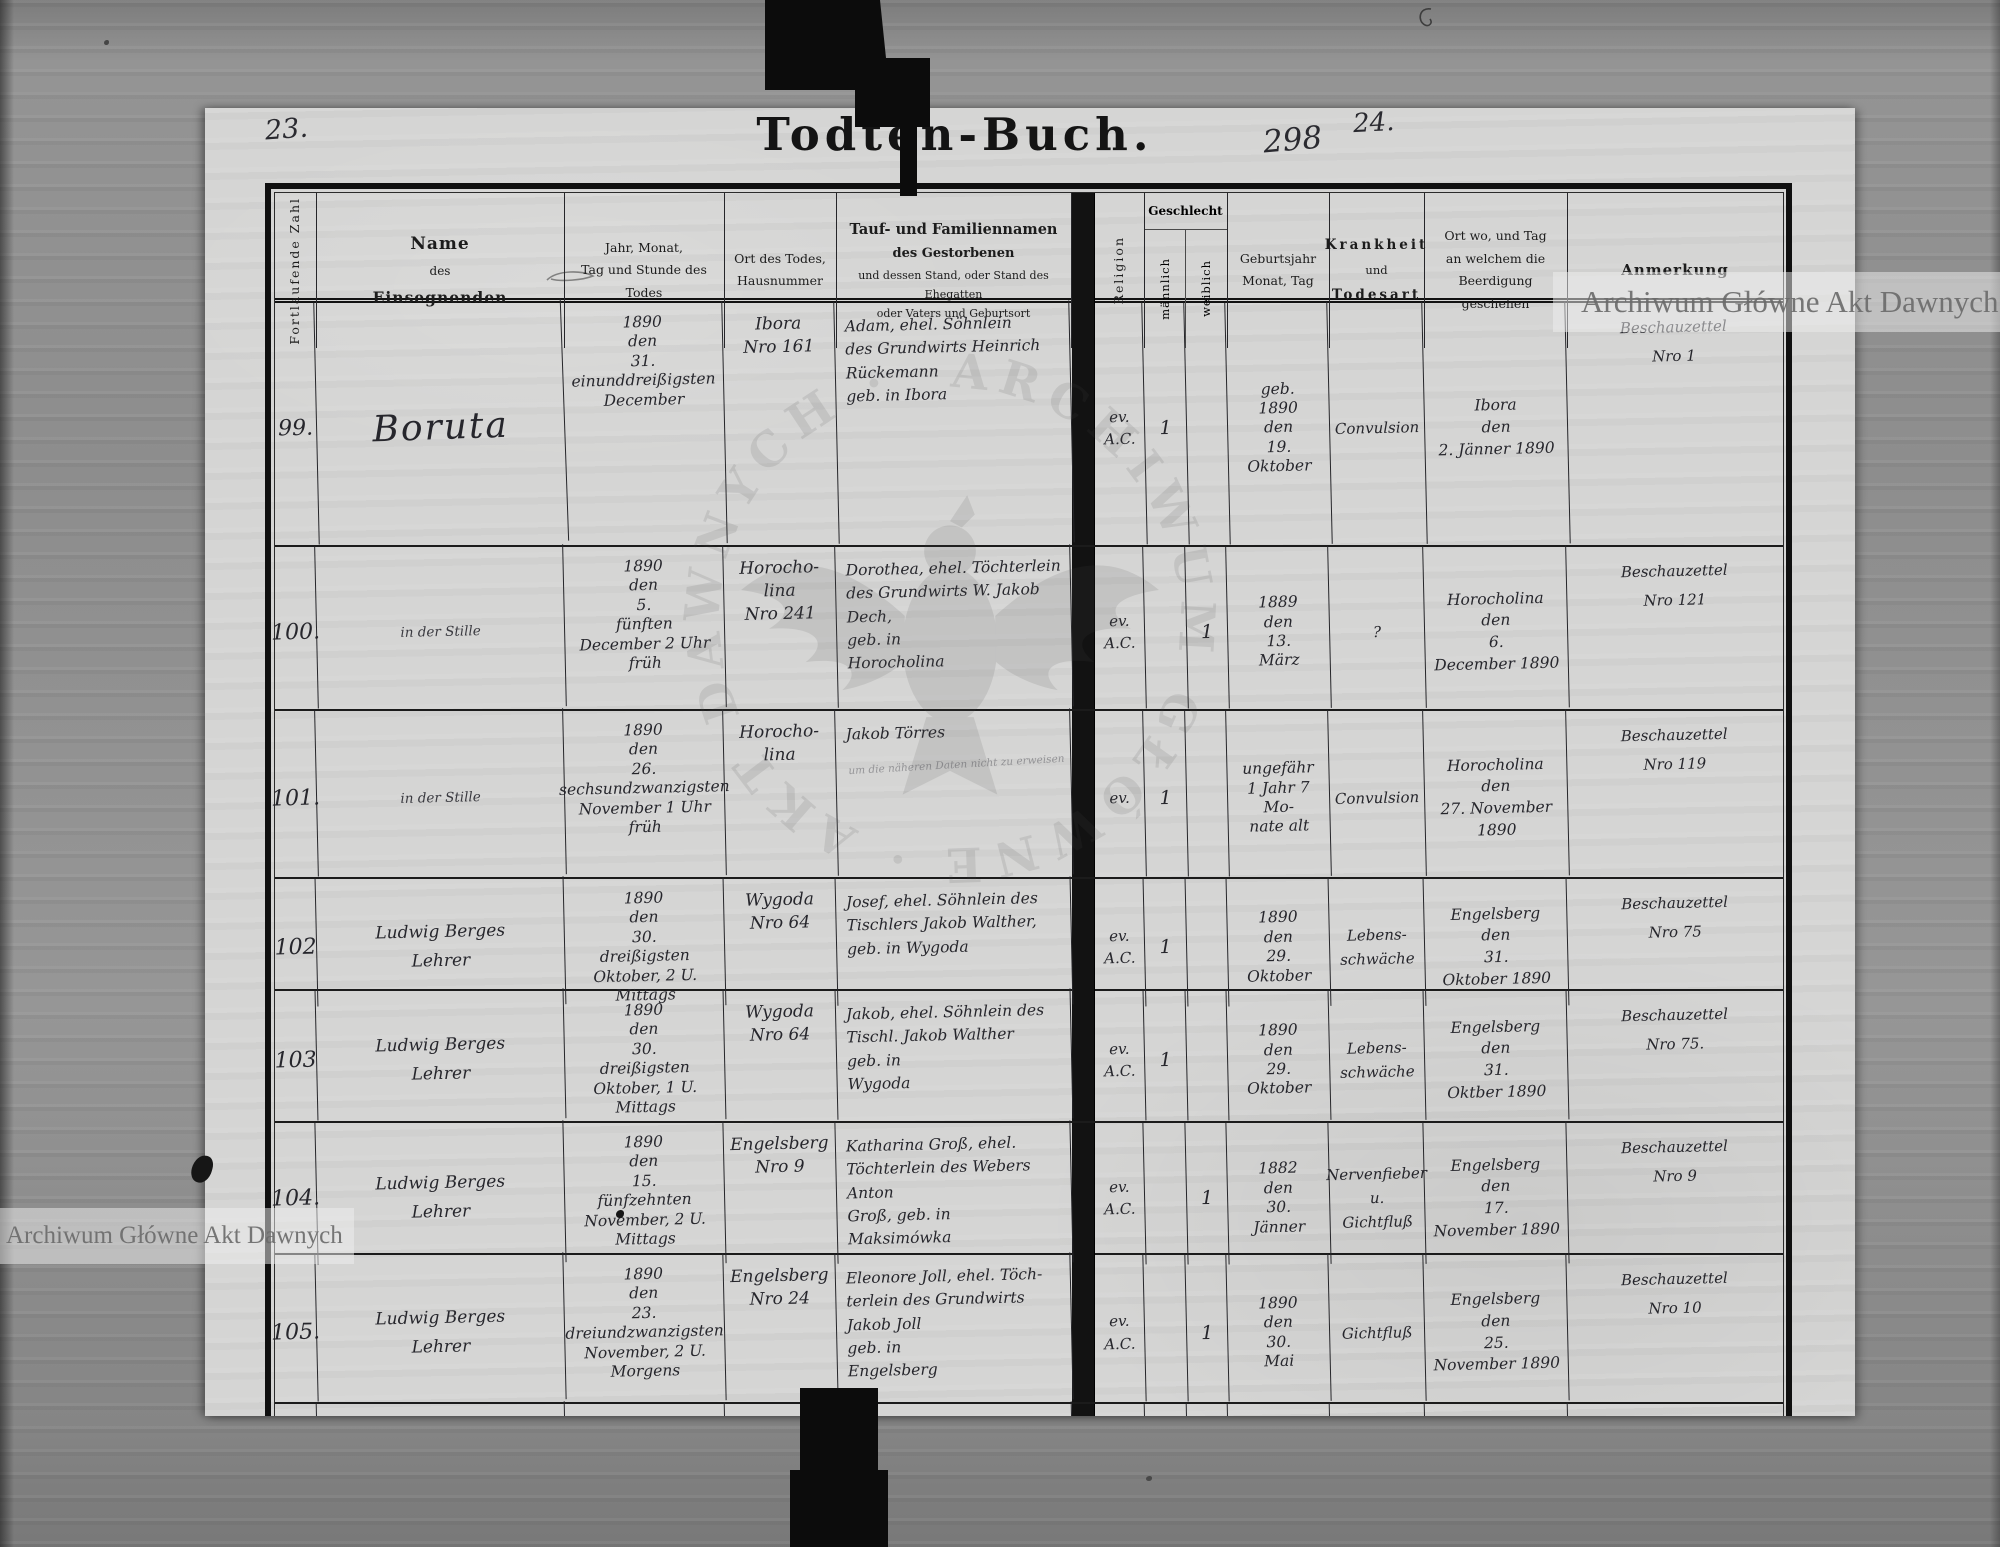  What do you see at coordinates (1674, 1292) in the screenshot?
I see `cell-remark: Beschauzettel Nro 10` at bounding box center [1674, 1292].